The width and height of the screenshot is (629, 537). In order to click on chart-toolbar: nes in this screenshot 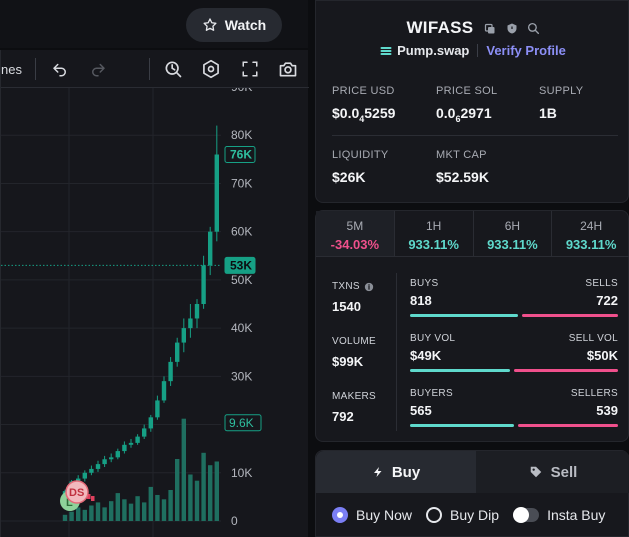, I will do `click(155, 69)`.